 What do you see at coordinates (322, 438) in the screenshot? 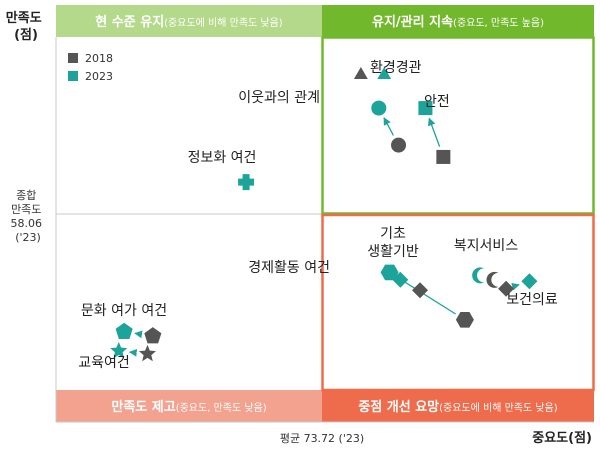
I see `x-reference-label: 평균 73.72 ('23)` at bounding box center [322, 438].